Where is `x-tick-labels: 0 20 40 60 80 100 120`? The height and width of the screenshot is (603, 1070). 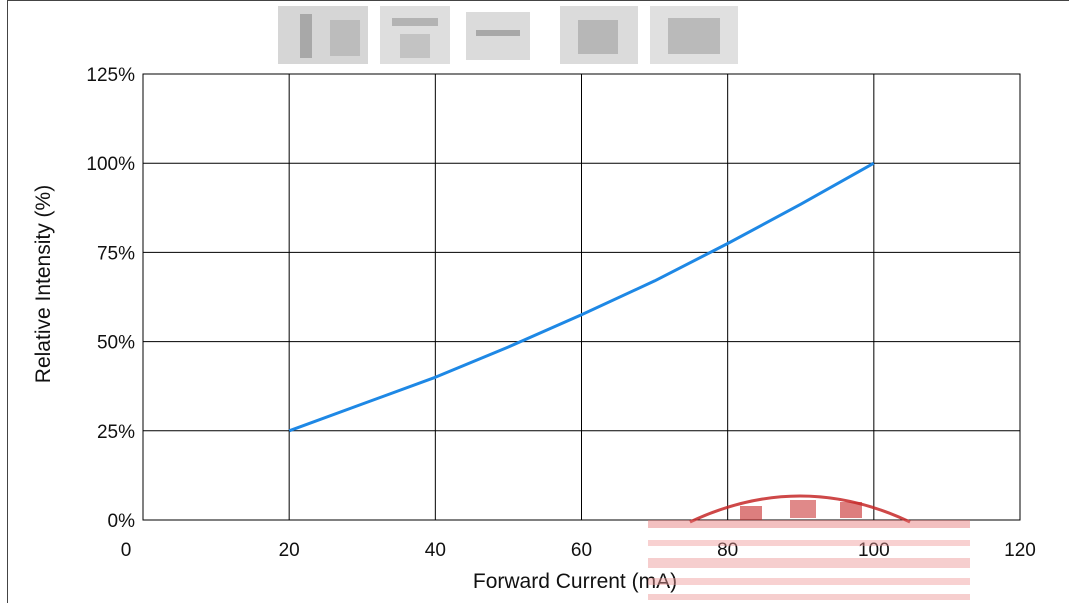
x-tick-labels: 0 20 40 60 80 100 120 is located at coordinates (578, 550).